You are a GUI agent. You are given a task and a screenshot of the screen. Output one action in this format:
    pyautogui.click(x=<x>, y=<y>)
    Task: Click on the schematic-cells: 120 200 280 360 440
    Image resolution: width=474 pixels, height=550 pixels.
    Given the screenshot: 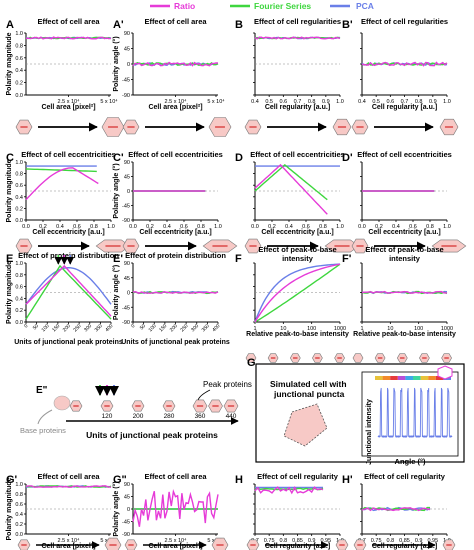 What is the action you would take?
    pyautogui.click(x=154, y=404)
    